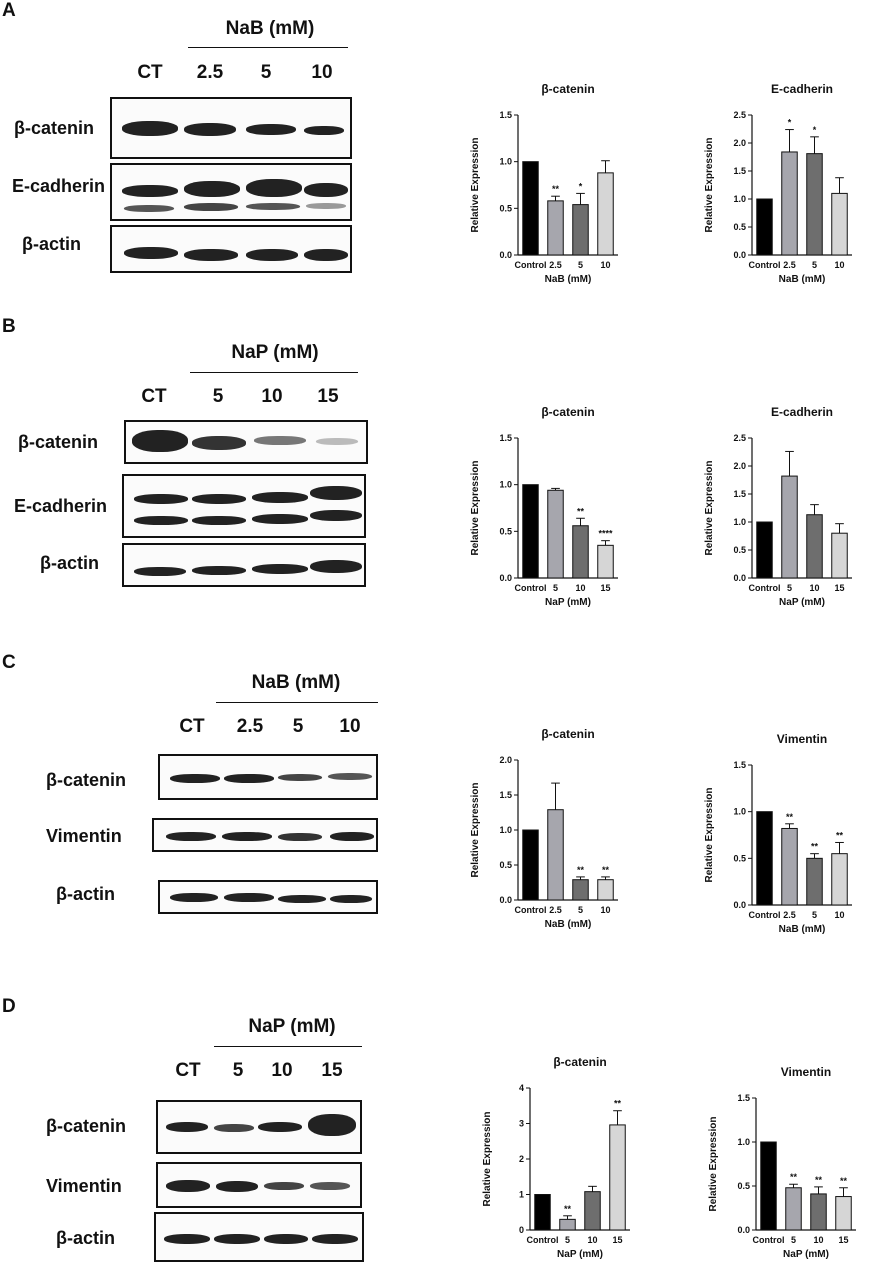 Image resolution: width=886 pixels, height=1274 pixels. I want to click on blot-row-label: Vimentin, so click(84, 836).